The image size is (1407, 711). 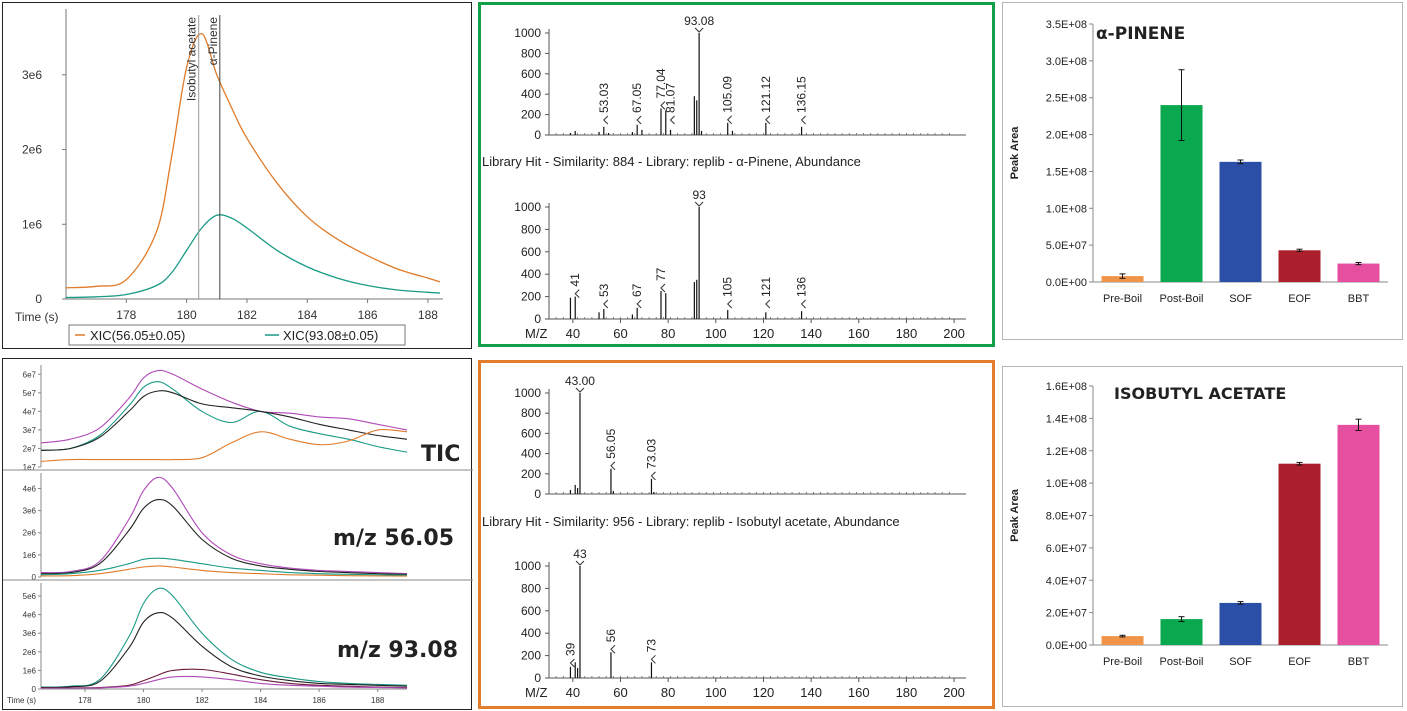 I want to click on bar-y-tick-label: 3.5E+08, so click(x=1066, y=25).